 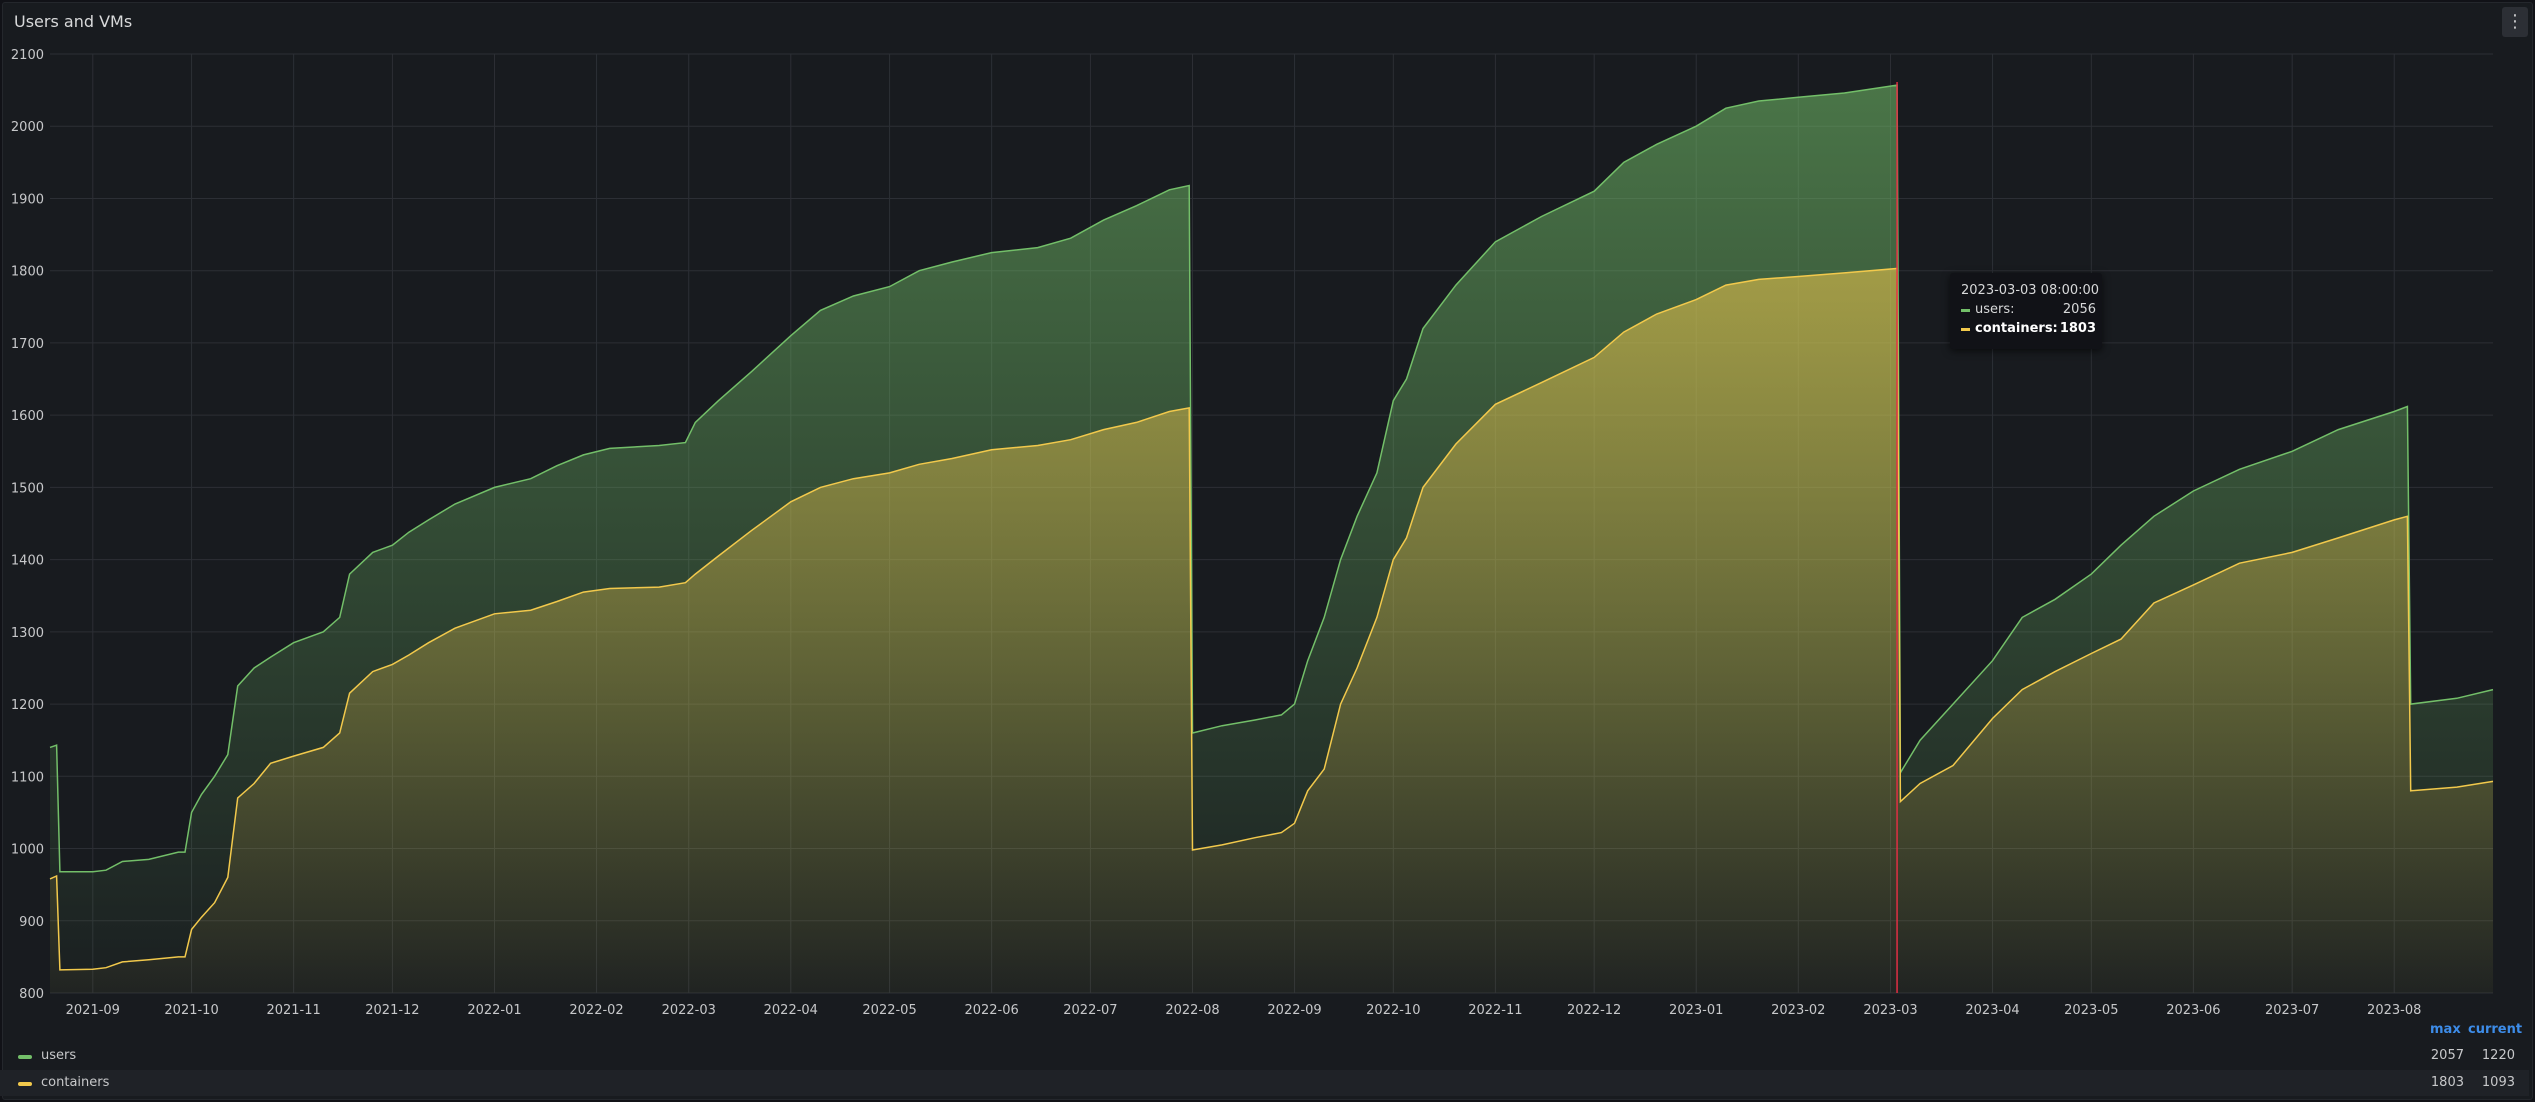 I want to click on tooltip-row-containers: containers: 1803, so click(x=2028, y=329).